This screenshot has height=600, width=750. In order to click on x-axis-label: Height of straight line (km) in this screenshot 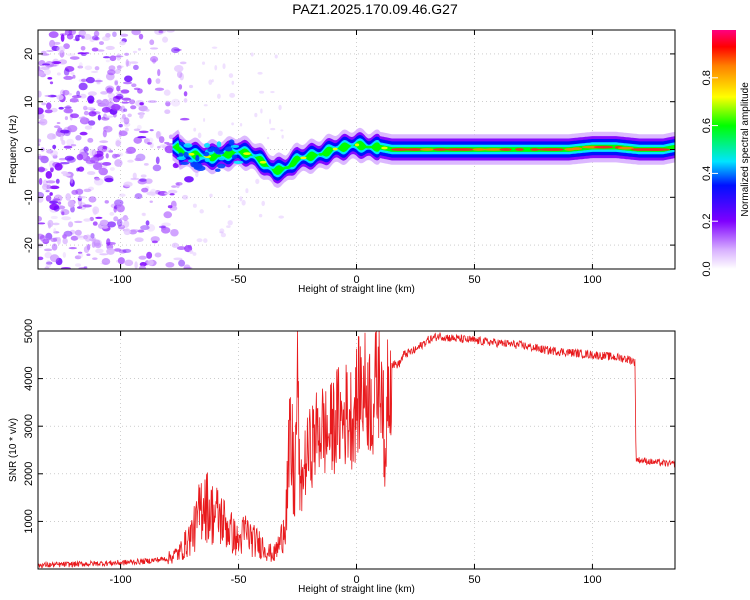, I will do `click(356, 589)`.